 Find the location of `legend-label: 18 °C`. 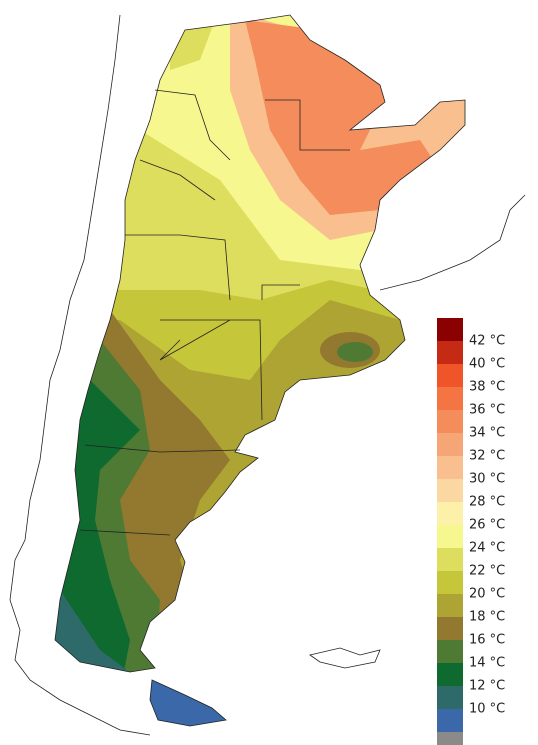

legend-label: 18 °C is located at coordinates (487, 617).